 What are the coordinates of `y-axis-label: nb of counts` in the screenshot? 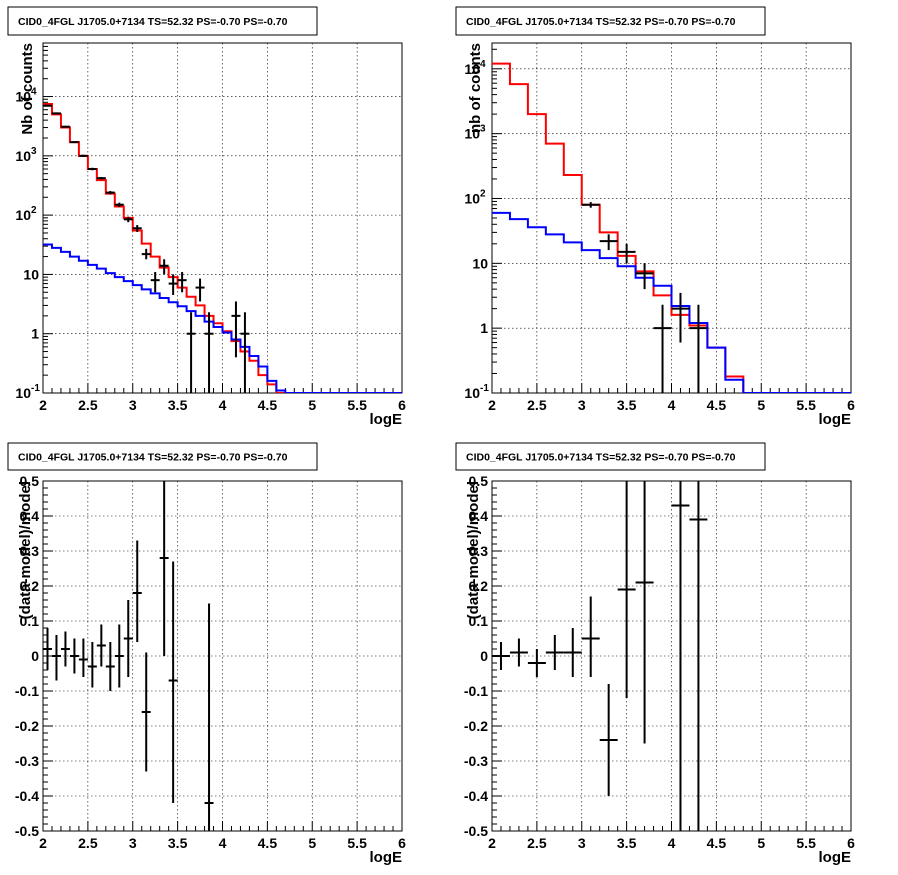 It's located at (475, 88).